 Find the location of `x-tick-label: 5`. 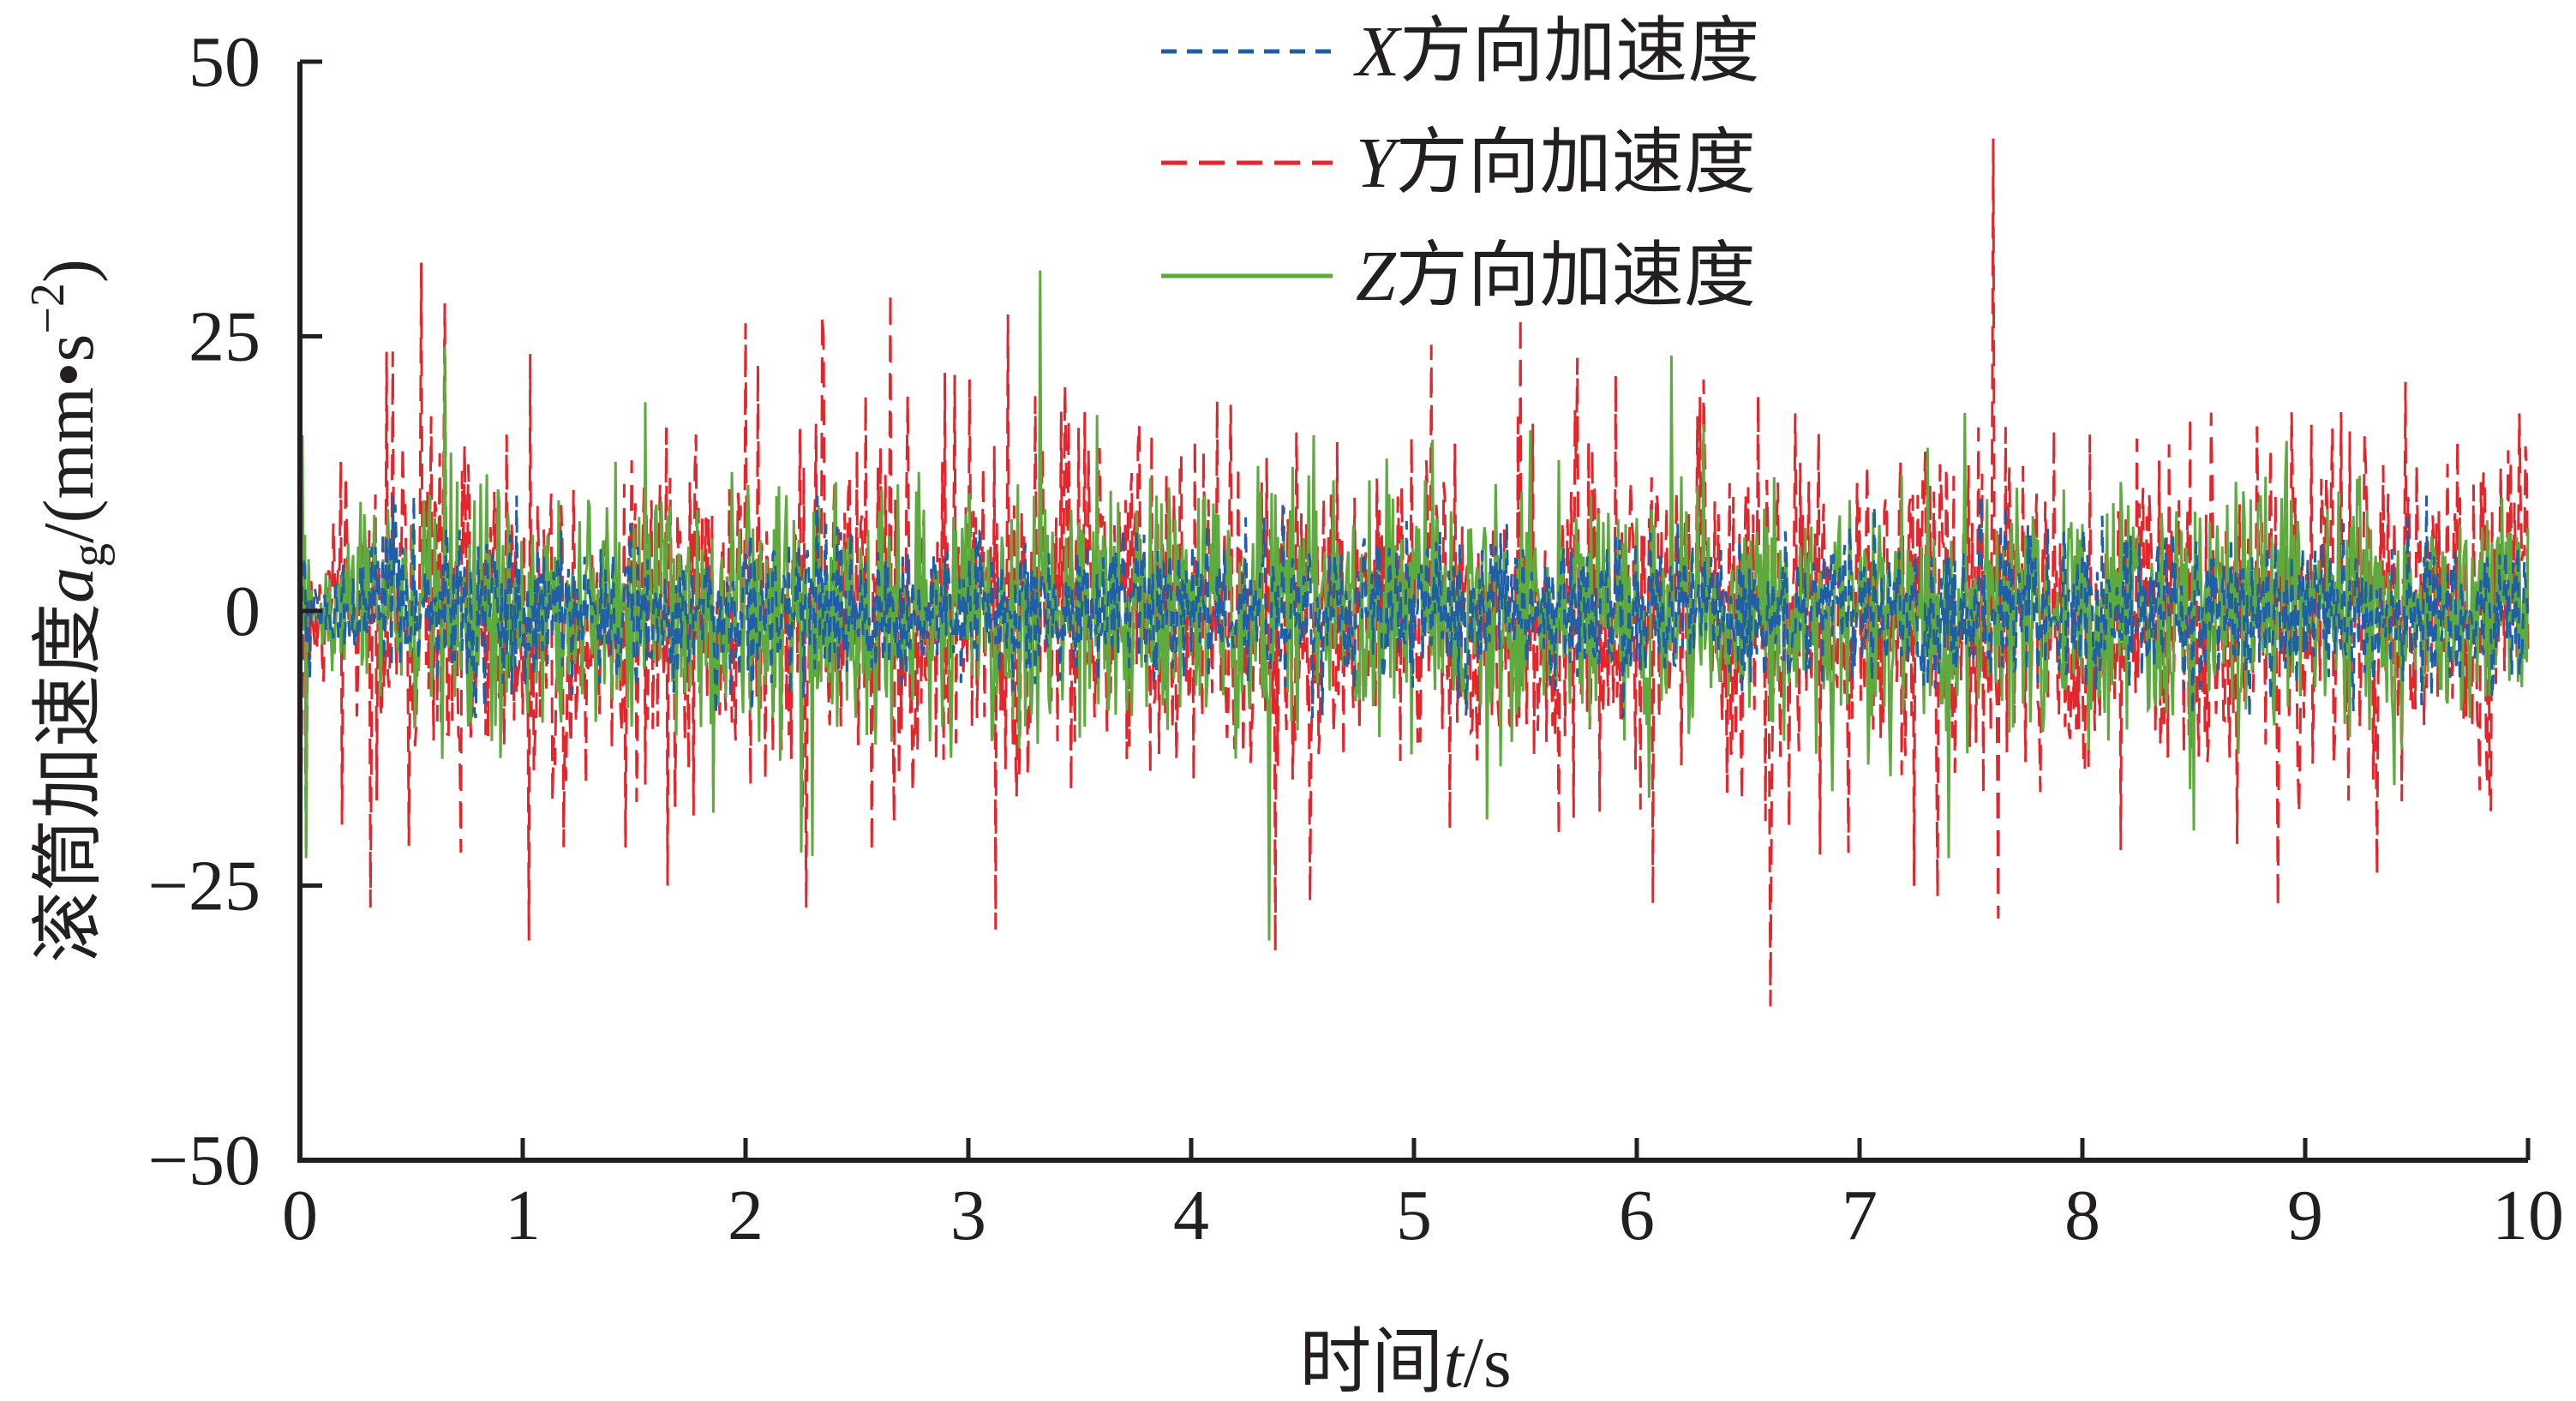

x-tick-label: 5 is located at coordinates (1414, 1215).